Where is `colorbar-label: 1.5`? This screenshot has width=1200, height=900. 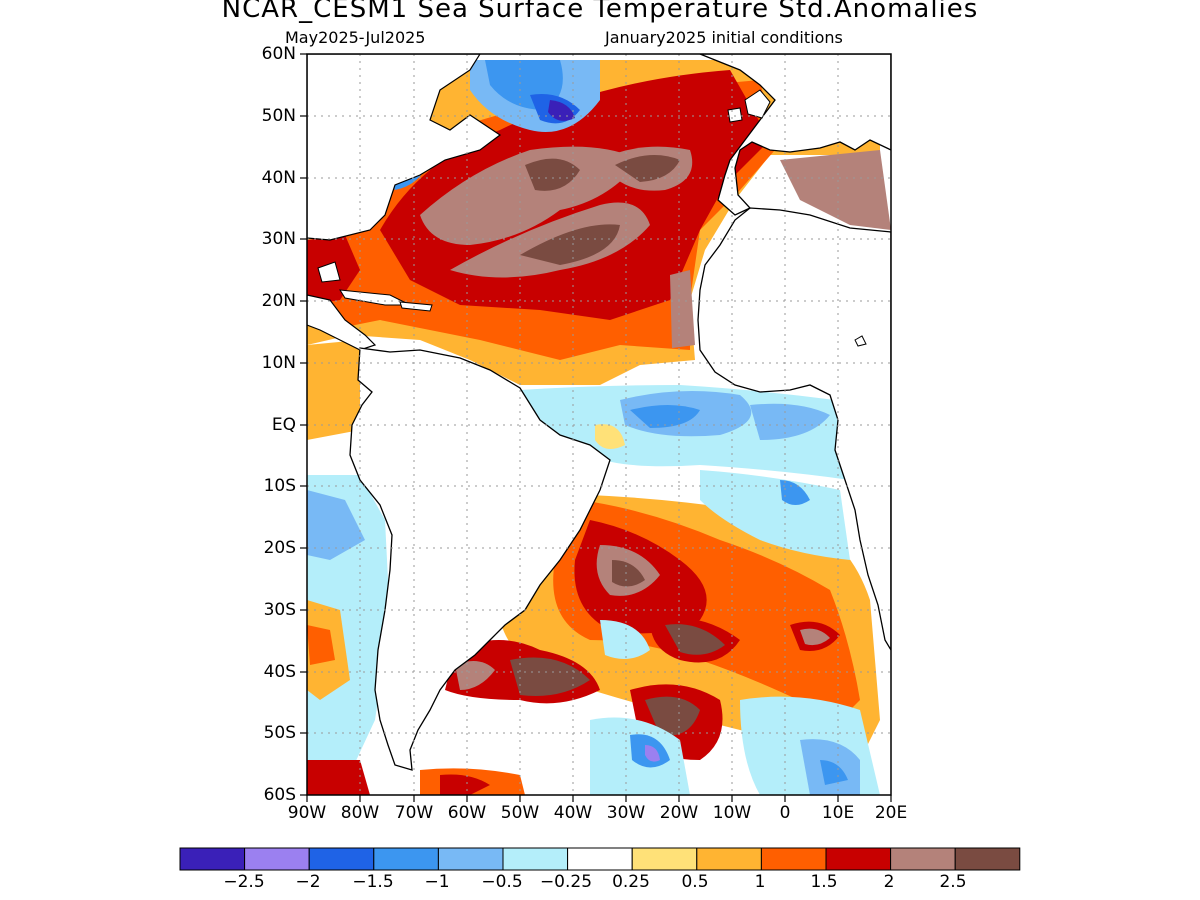 colorbar-label: 1.5 is located at coordinates (824, 882).